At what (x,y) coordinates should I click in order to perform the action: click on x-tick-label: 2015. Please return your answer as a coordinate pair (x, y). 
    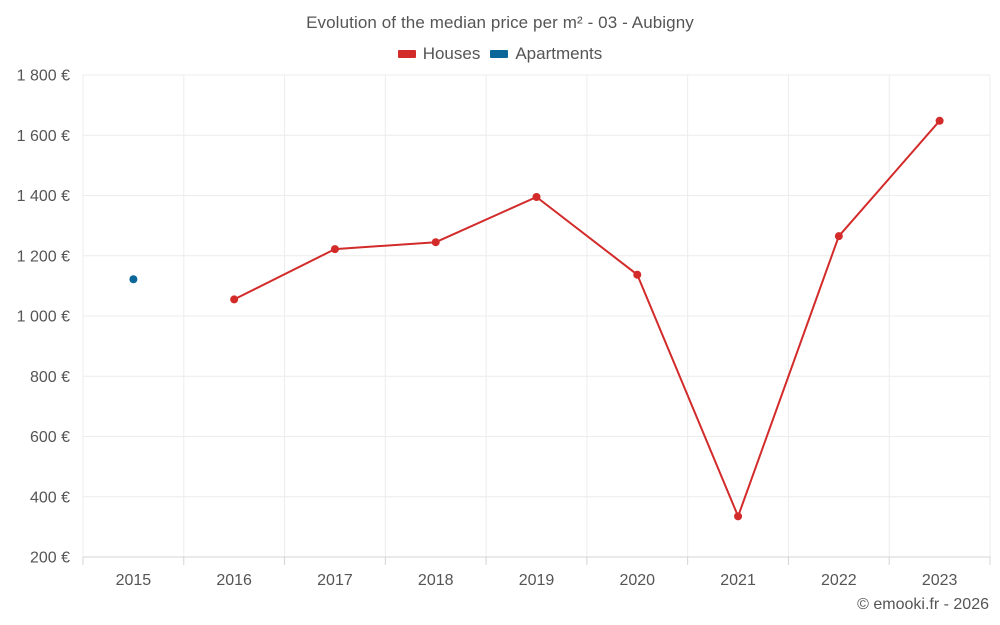
    Looking at the image, I should click on (134, 580).